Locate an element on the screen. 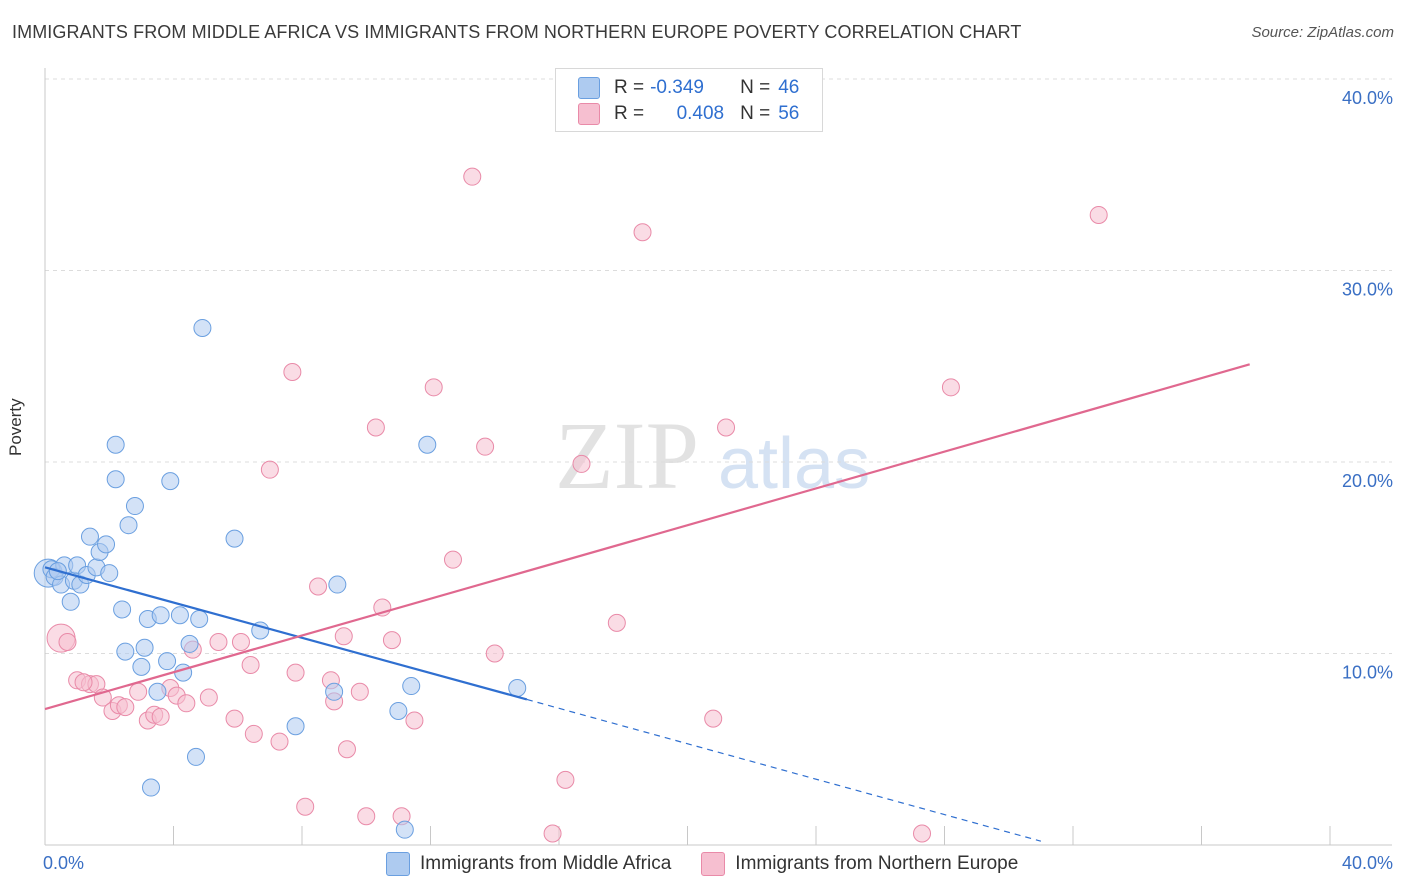  legend-swatch-blue is located at coordinates (398, 864).